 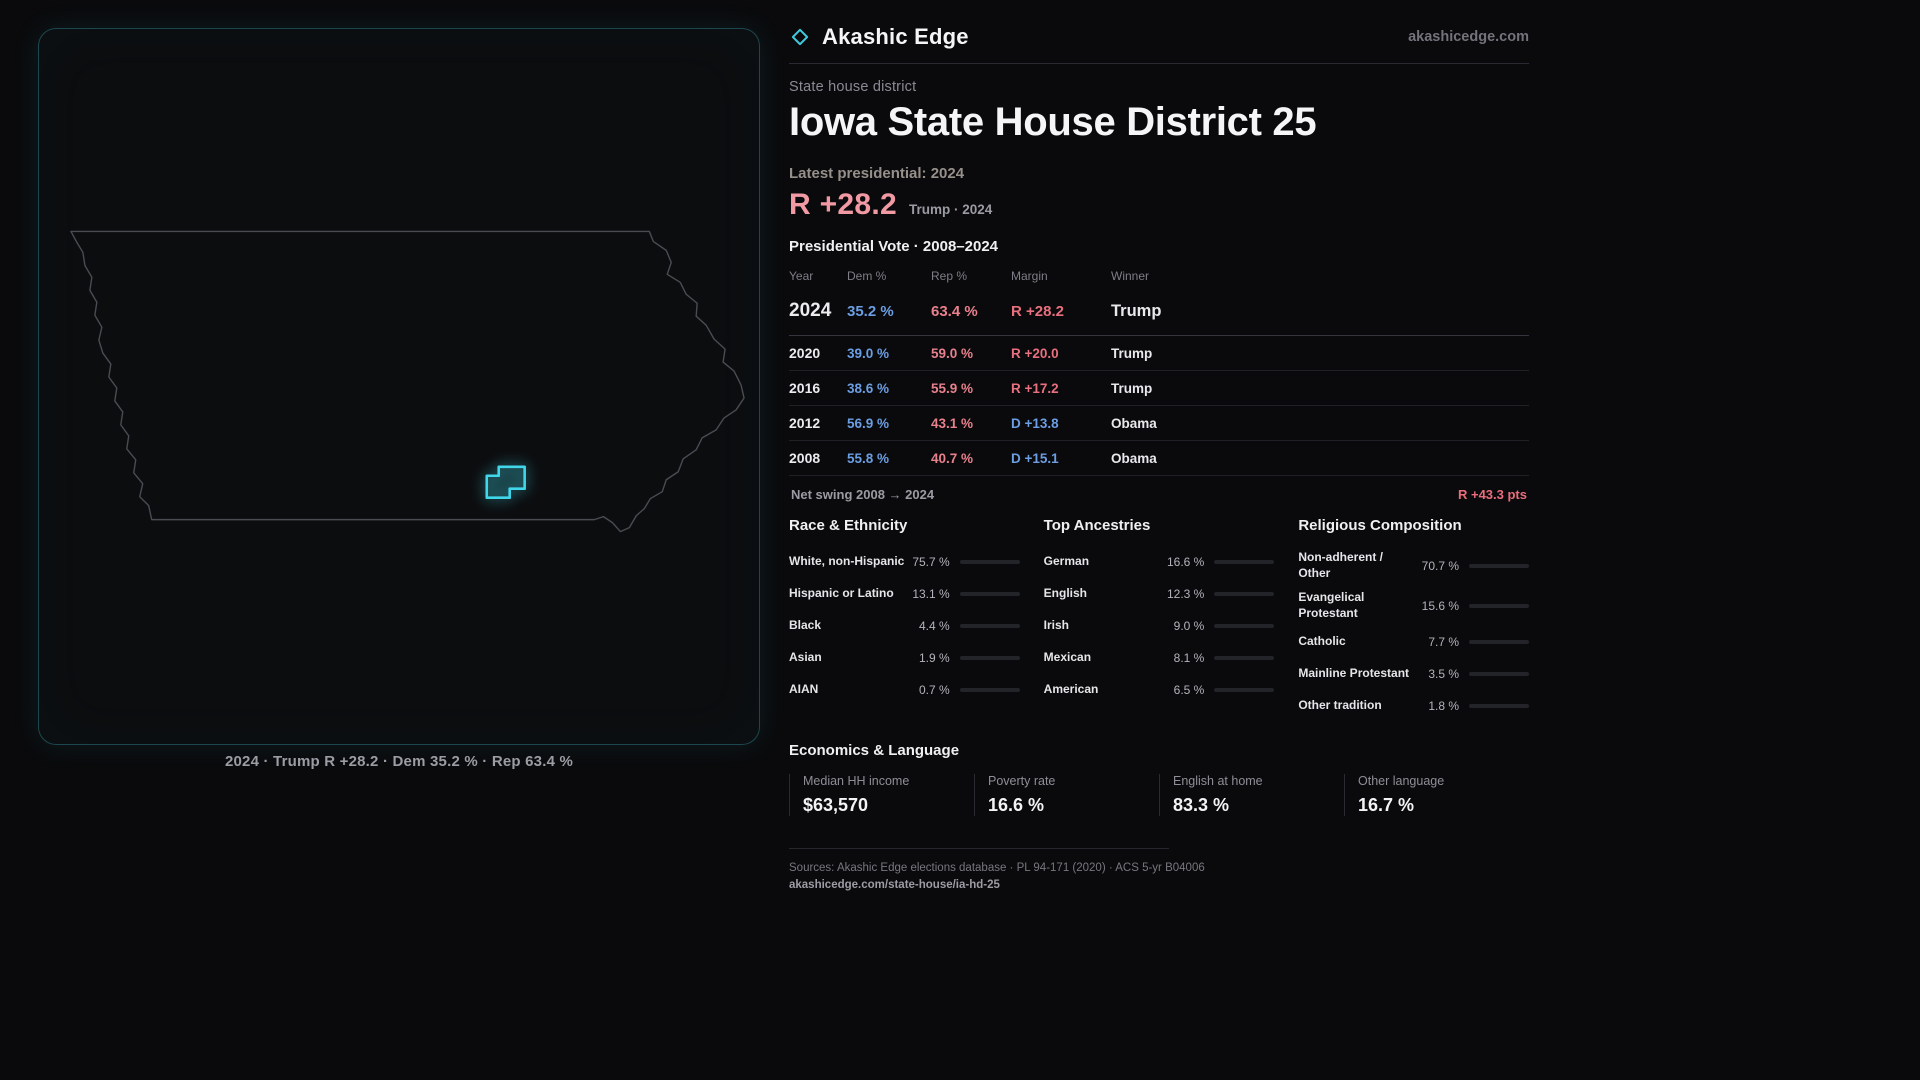 What do you see at coordinates (1159, 276) in the screenshot?
I see `vote-table-header: Year Dem % Rep % Margin Winner` at bounding box center [1159, 276].